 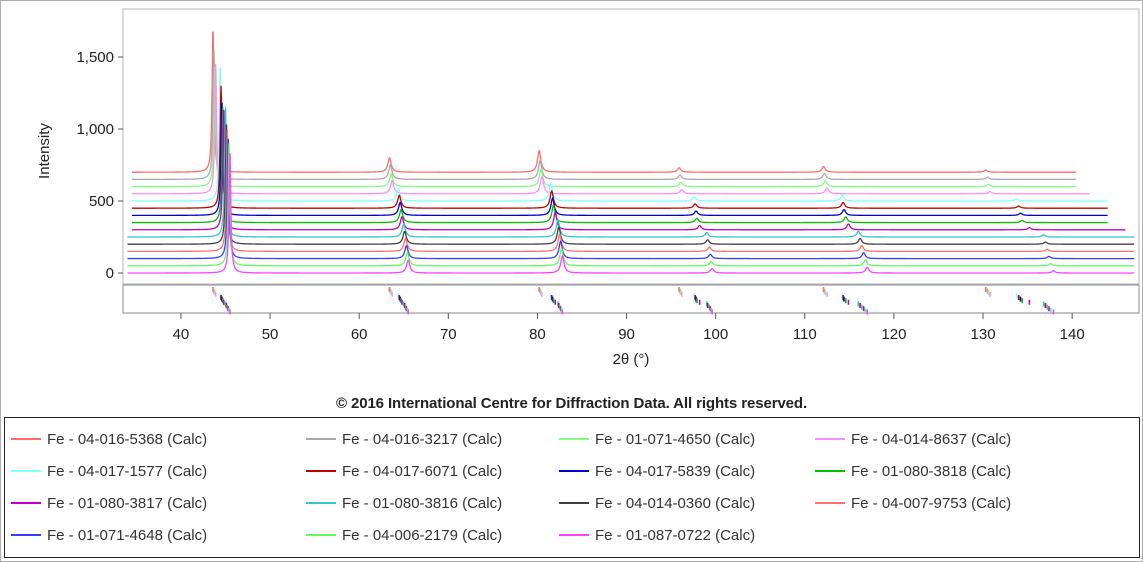 What do you see at coordinates (95, 129) in the screenshot?
I see `y-tick-label: 1,000` at bounding box center [95, 129].